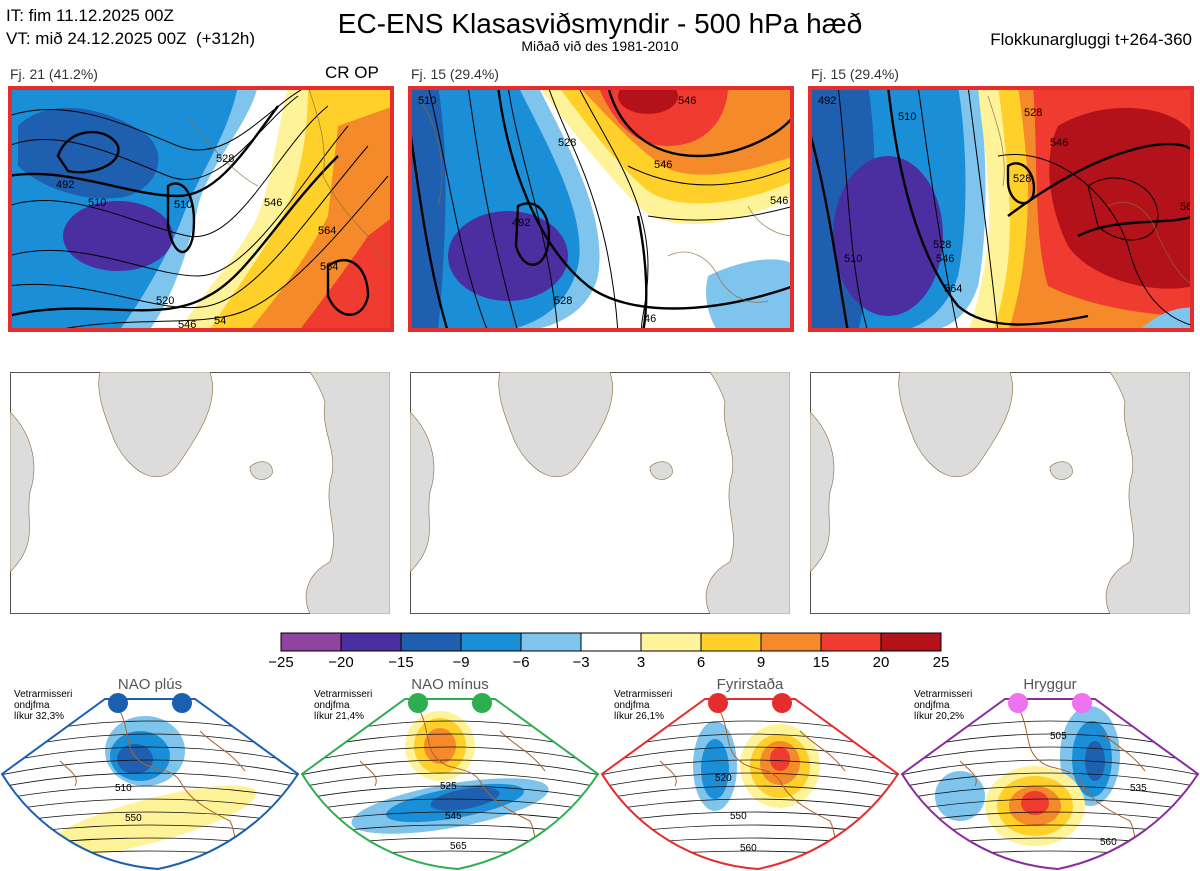 The height and width of the screenshot is (871, 1200). What do you see at coordinates (600, 46) in the screenshot?
I see `page-subtitle: Miðað við des 1981-2010` at bounding box center [600, 46].